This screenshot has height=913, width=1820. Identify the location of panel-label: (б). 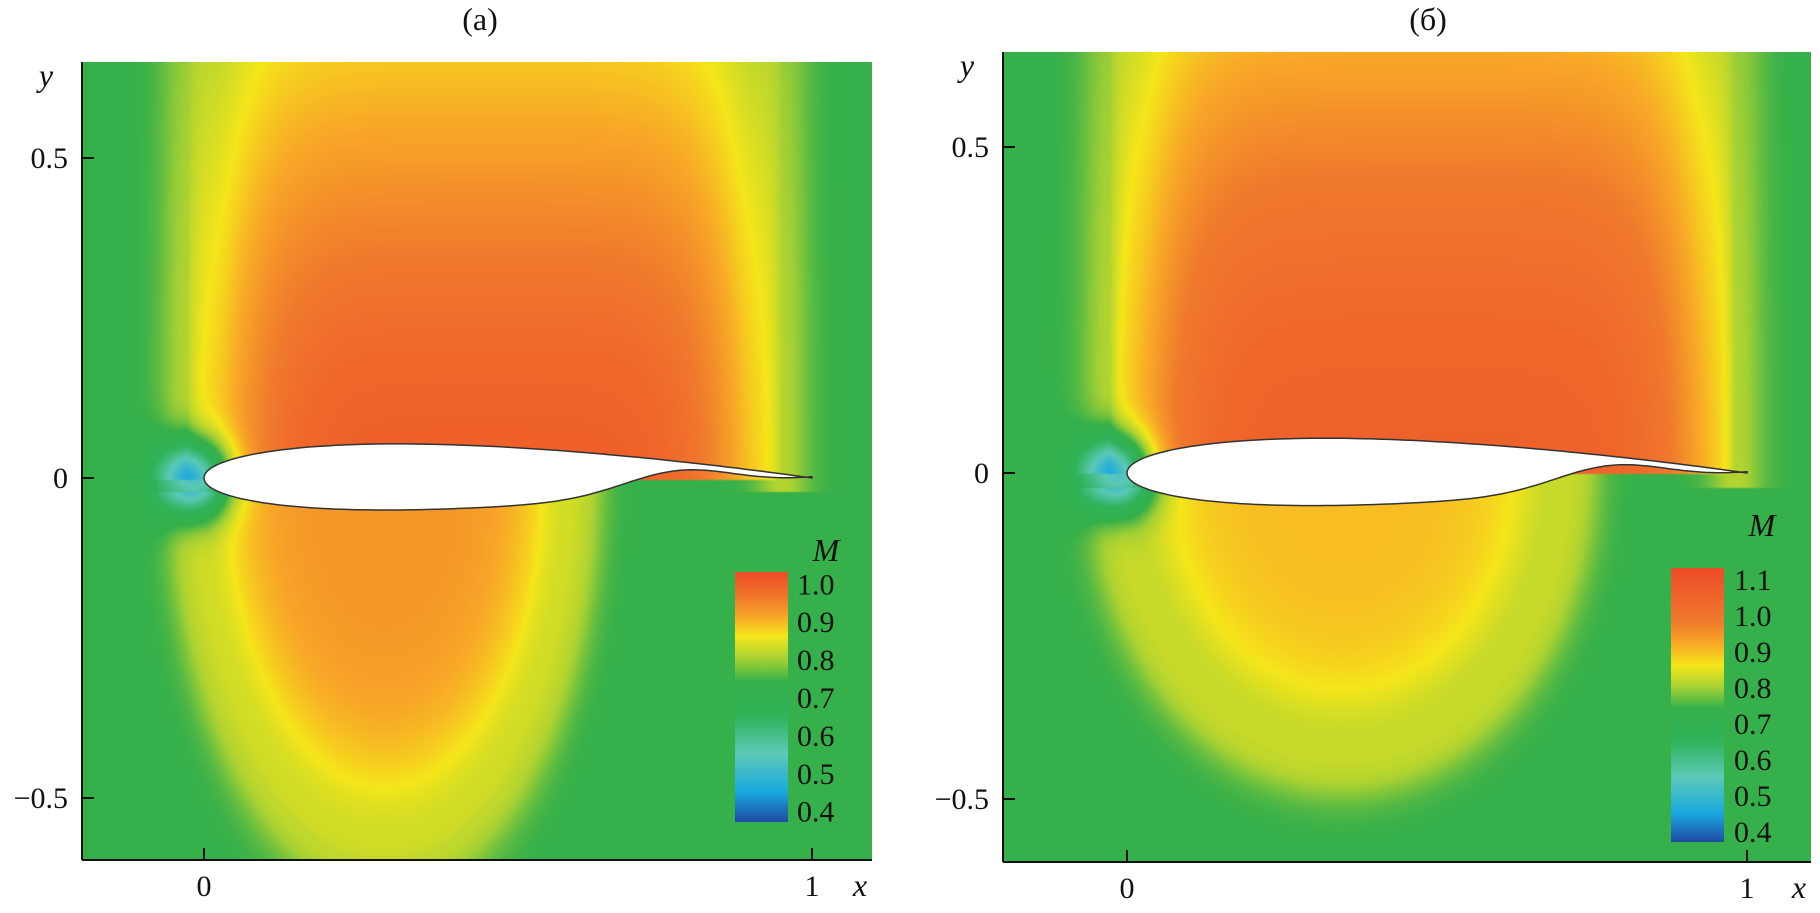
(1428, 19).